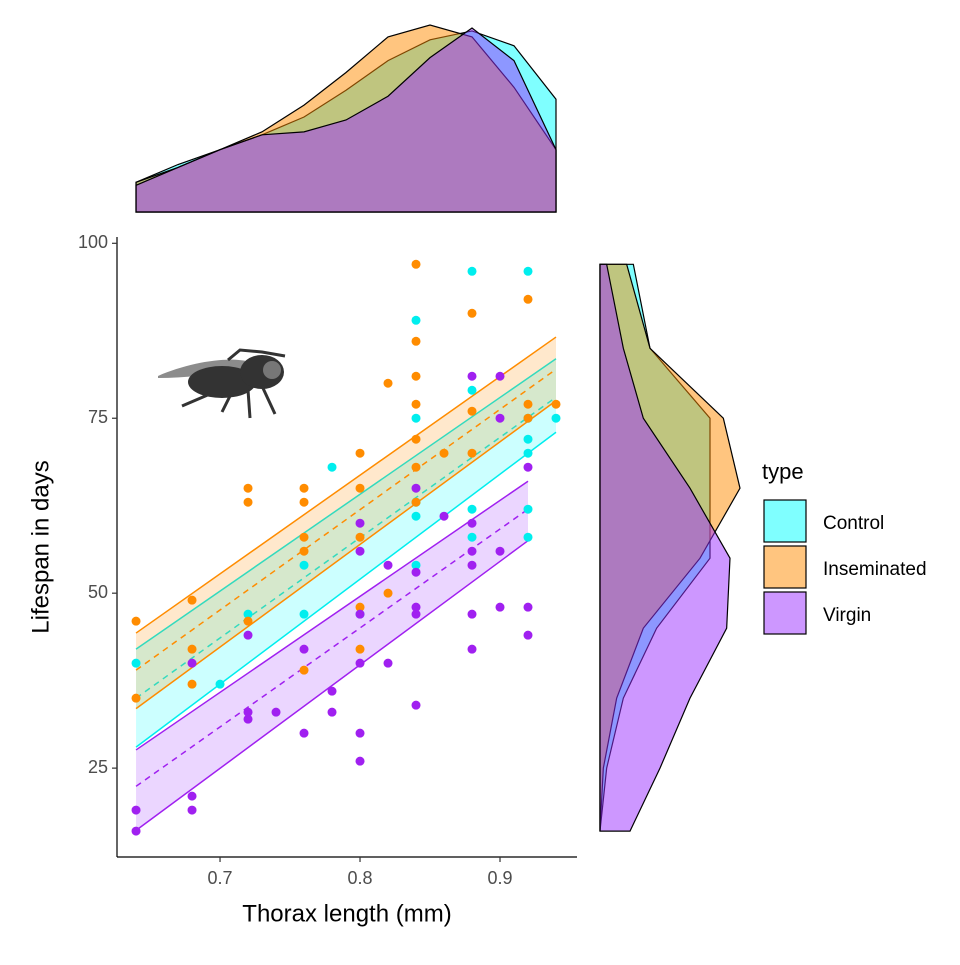 The image size is (960, 965). I want to click on confidence-band, so click(332, 656).